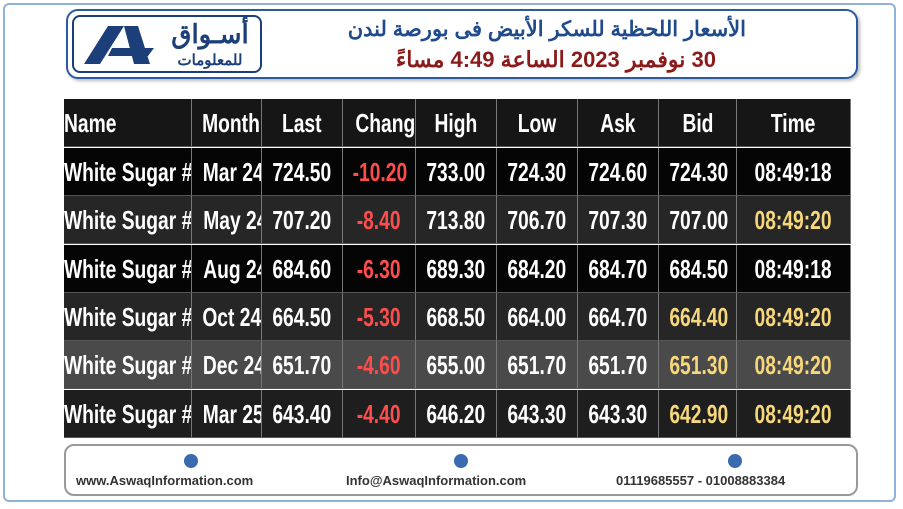 The height and width of the screenshot is (509, 903). I want to click on column-header-text: Name, so click(90, 123).